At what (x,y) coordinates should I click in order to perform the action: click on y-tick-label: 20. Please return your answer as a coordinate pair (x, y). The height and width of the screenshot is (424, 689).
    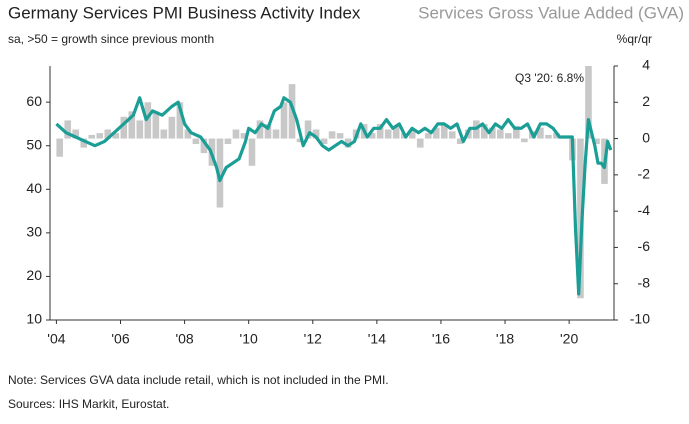
    Looking at the image, I should click on (34, 275).